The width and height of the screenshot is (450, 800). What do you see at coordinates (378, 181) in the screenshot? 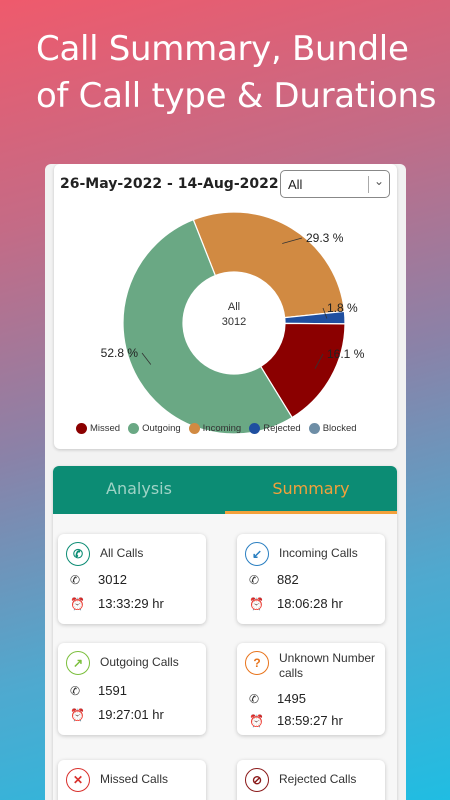
I see `chevron-down-icon: ⌄` at bounding box center [378, 181].